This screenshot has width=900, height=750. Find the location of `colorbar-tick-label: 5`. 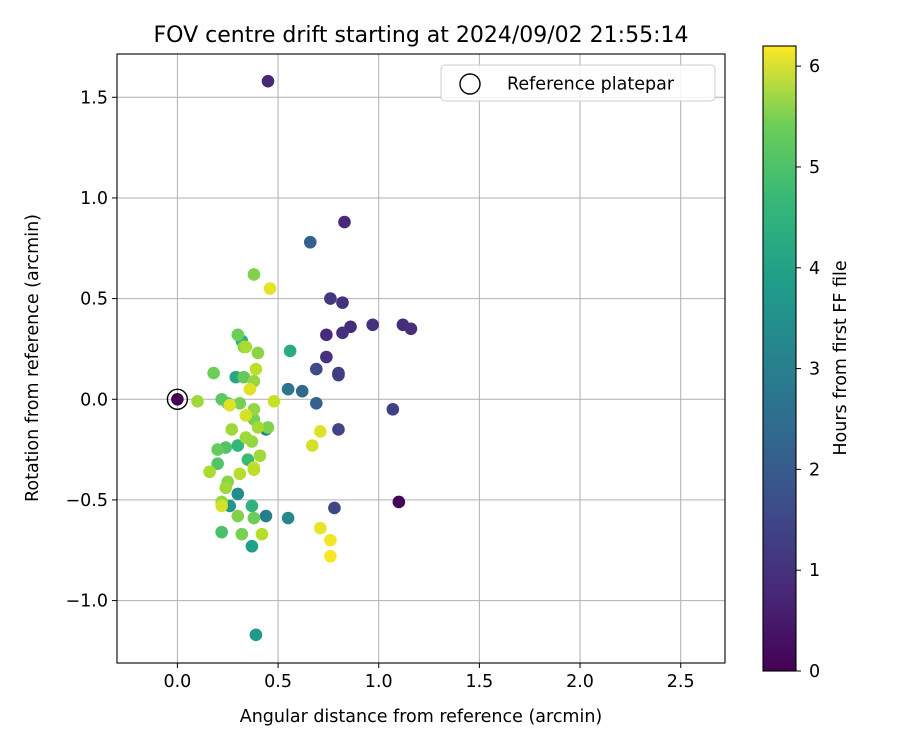

colorbar-tick-label: 5 is located at coordinates (814, 168).